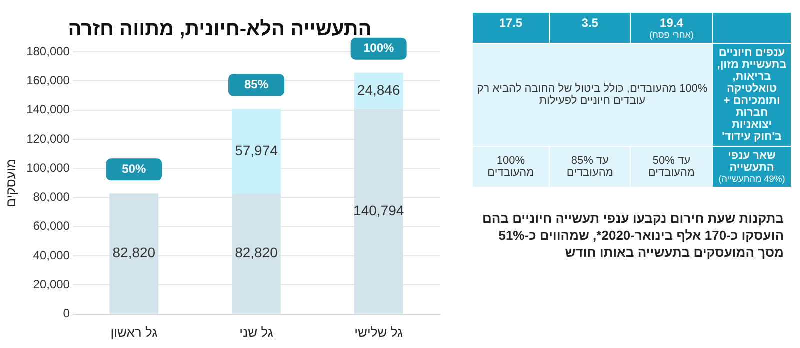  I want to click on text: 17.5, so click(511, 28).